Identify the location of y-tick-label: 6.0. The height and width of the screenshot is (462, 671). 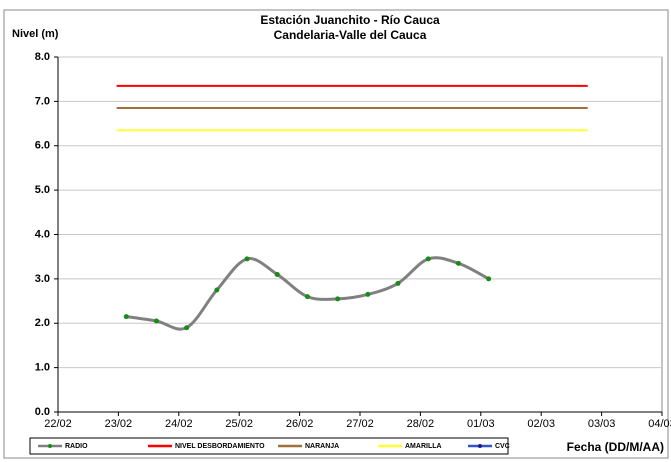
(42, 146).